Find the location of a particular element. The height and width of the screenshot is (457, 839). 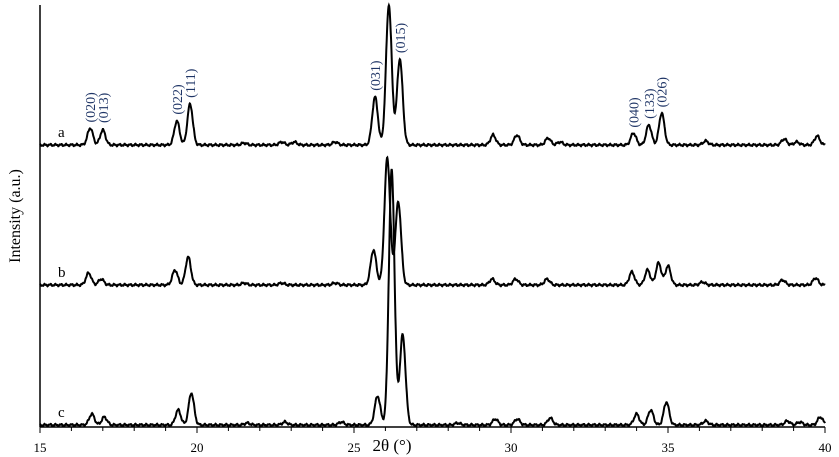

peak-annotation: (022) is located at coordinates (178, 99).